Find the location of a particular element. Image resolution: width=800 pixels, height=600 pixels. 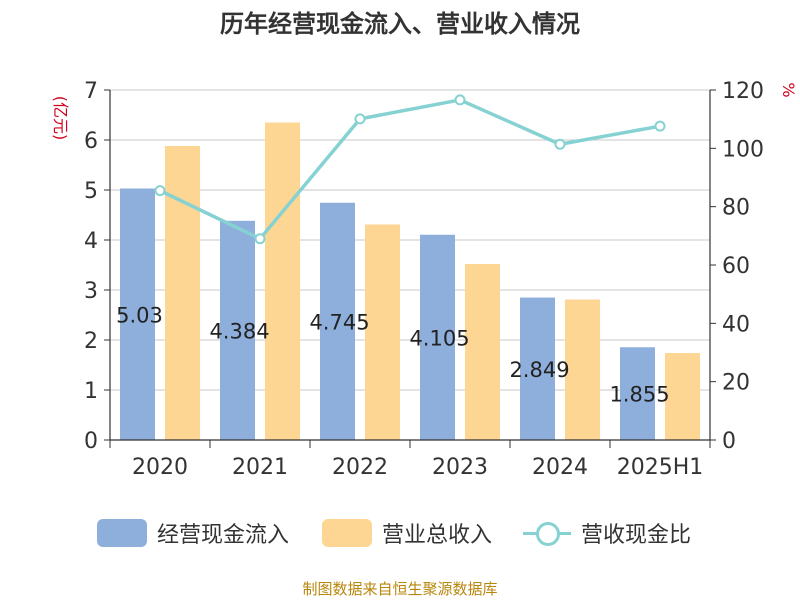

right-axis-unit-label: % is located at coordinates (788, 89).